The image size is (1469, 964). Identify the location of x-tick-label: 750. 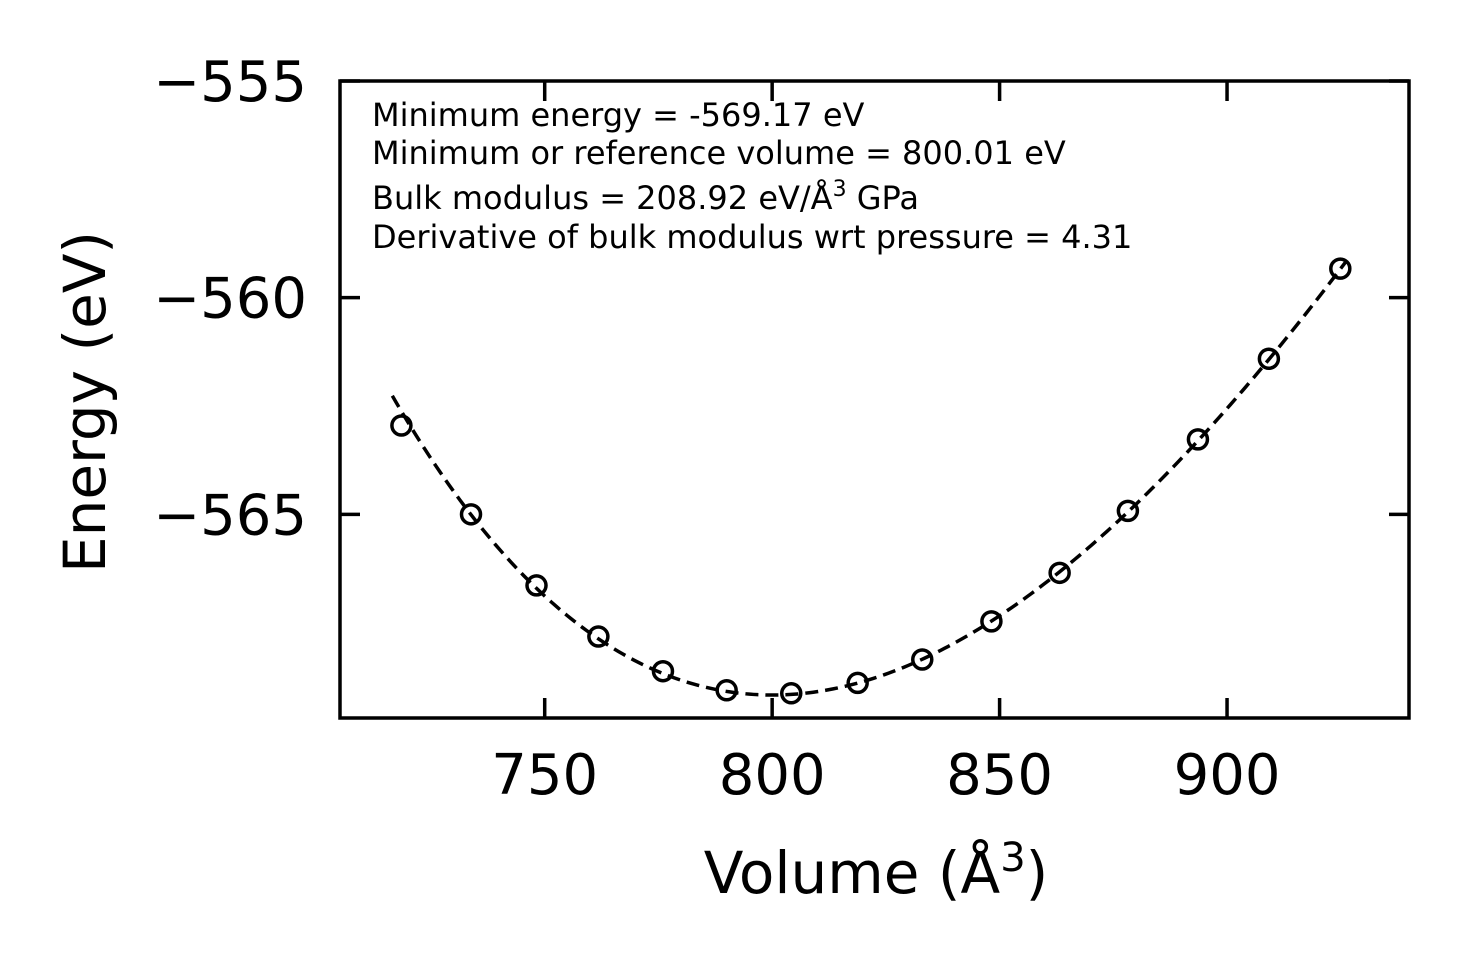
(544, 775).